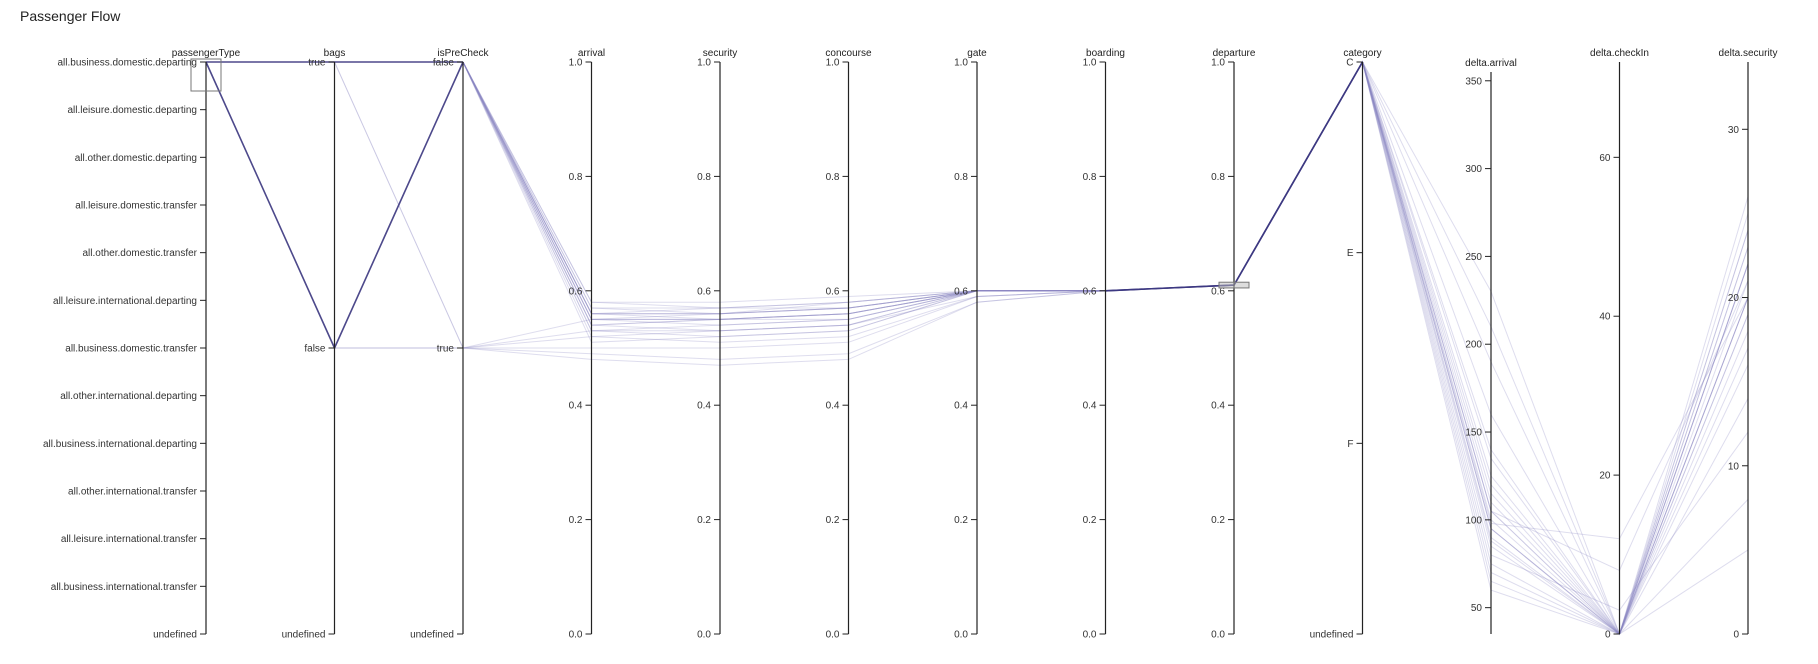  Describe the element at coordinates (848, 53) in the screenshot. I see `axis-title-concourse: concourse` at that location.